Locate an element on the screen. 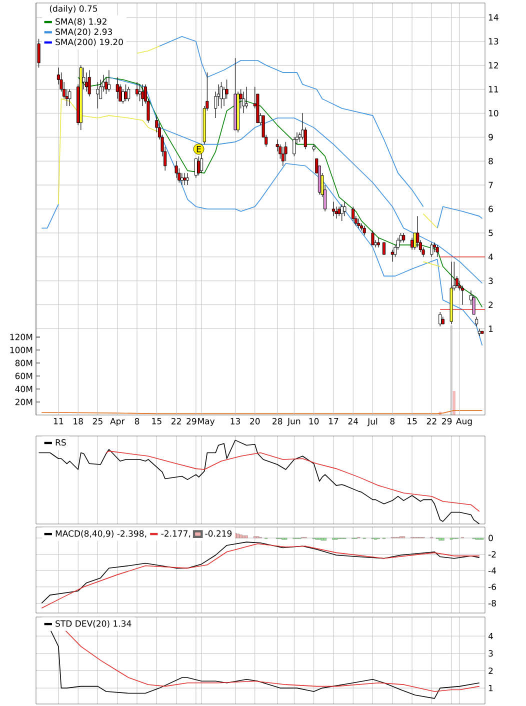 This screenshot has height=706, width=526. y-tick-label: 10 is located at coordinates (493, 113).